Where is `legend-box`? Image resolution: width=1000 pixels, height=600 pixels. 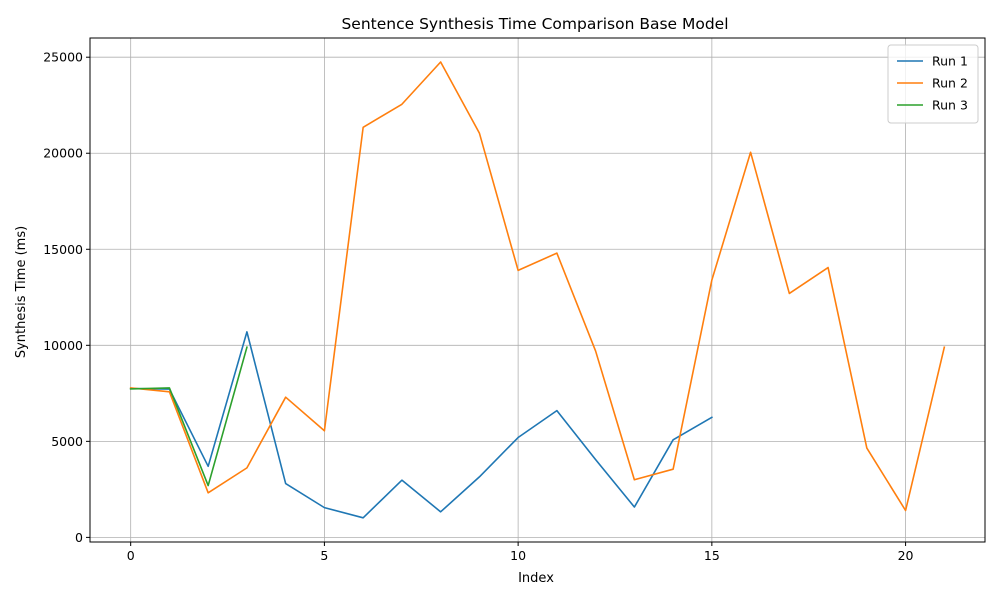 legend-box is located at coordinates (933, 84).